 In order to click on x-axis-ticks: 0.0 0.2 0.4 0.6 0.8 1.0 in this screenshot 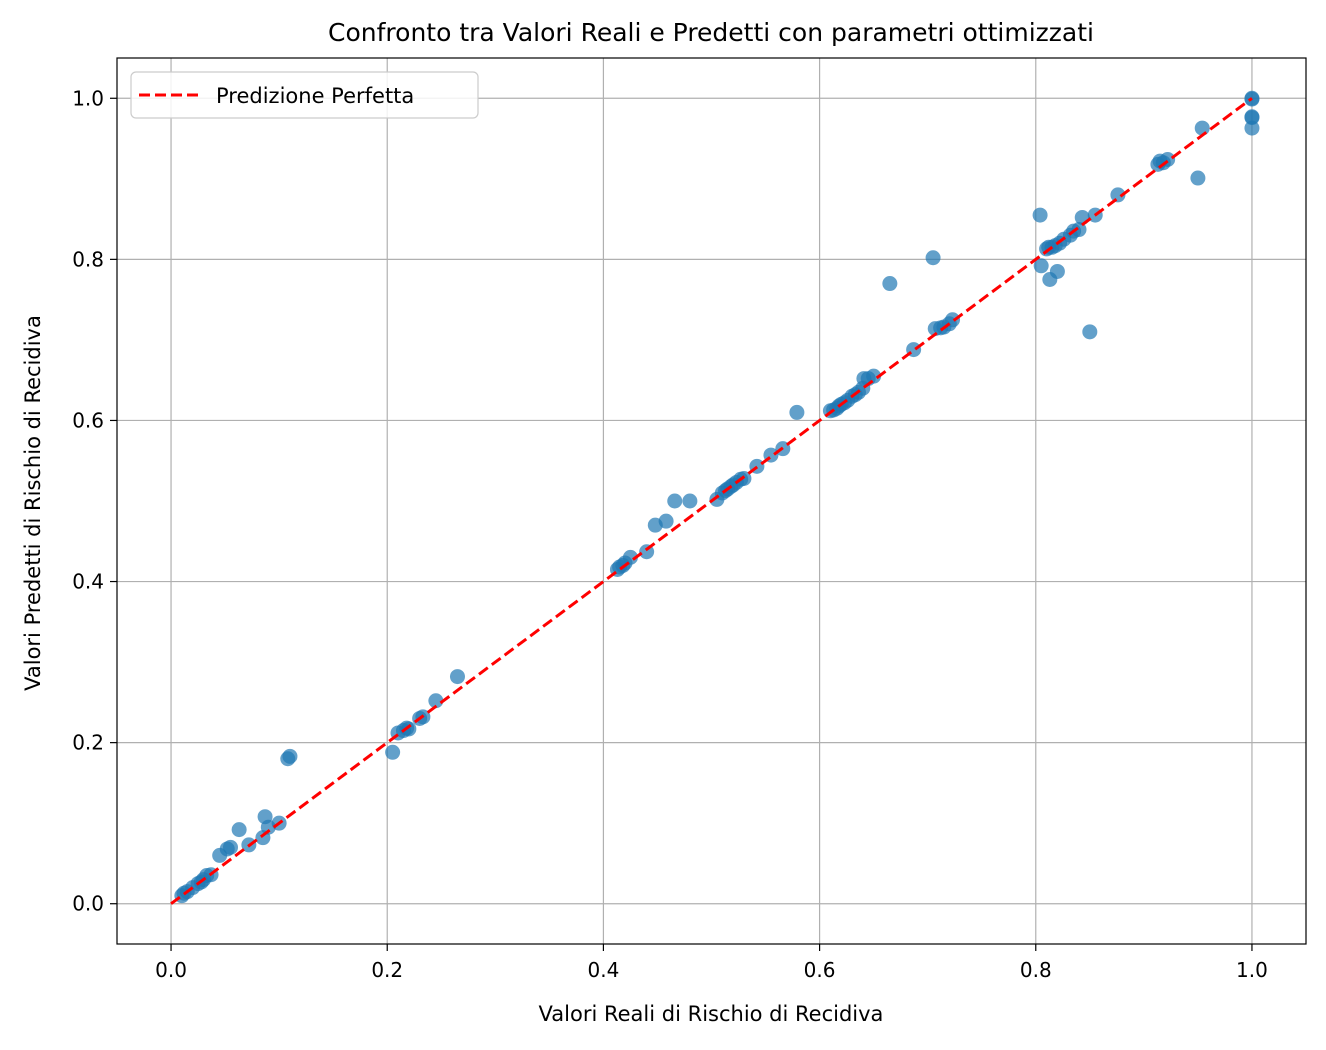, I will do `click(711, 963)`.